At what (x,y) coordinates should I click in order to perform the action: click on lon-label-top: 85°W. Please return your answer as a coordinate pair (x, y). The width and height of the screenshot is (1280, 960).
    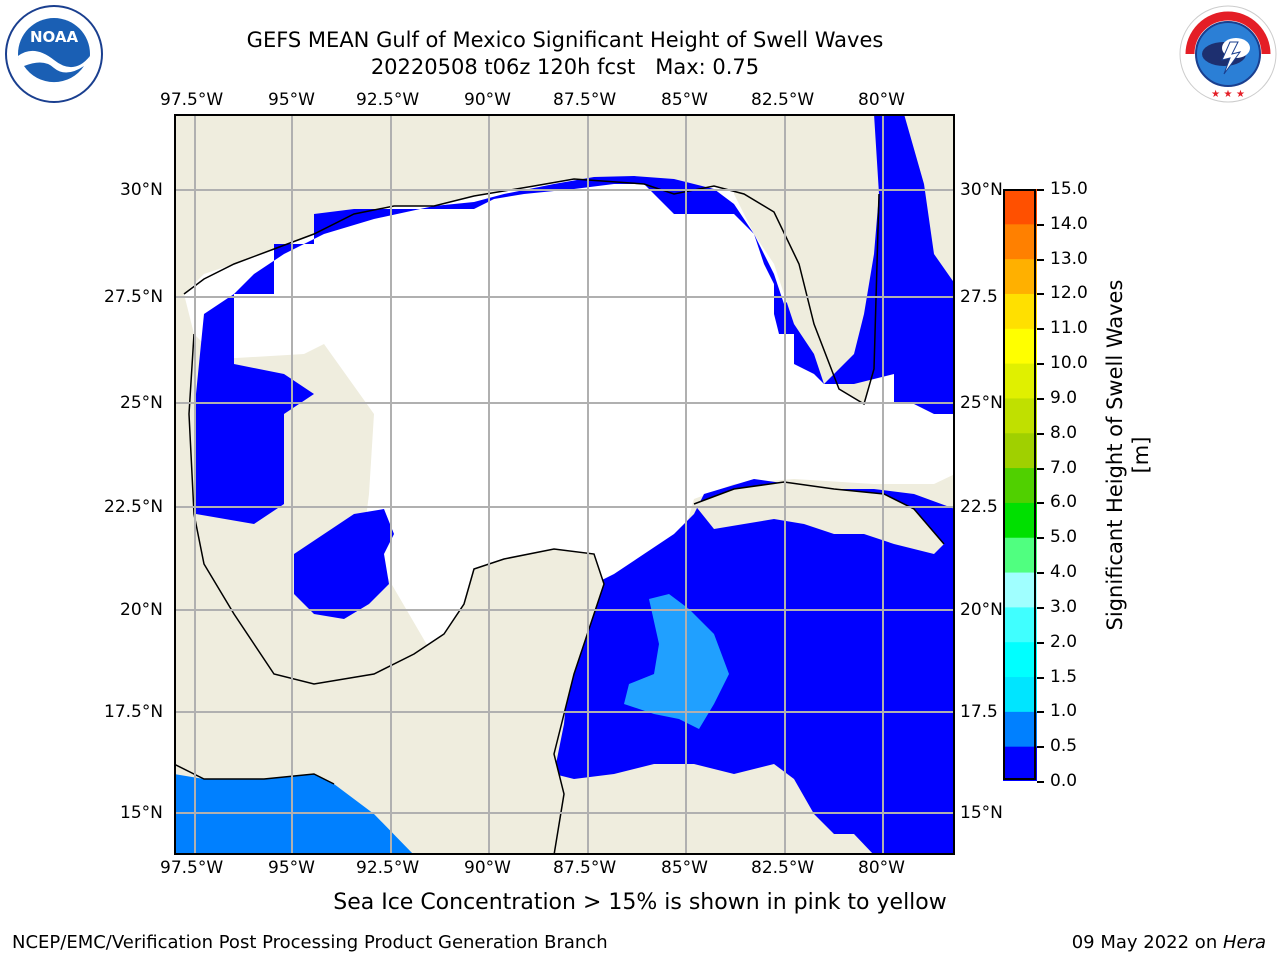
    Looking at the image, I should click on (684, 100).